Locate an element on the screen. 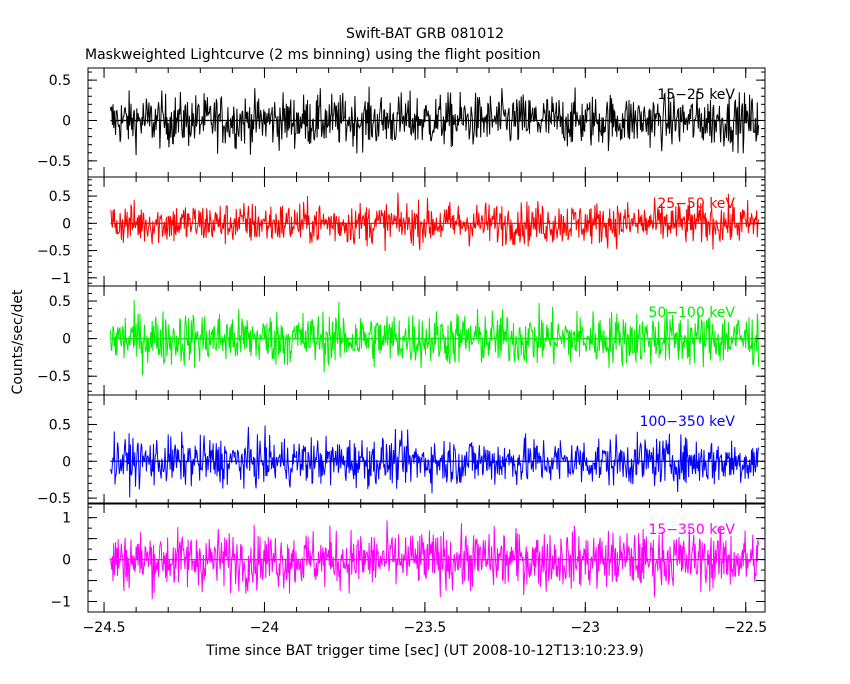  x-tick-label: −24 is located at coordinates (265, 628).